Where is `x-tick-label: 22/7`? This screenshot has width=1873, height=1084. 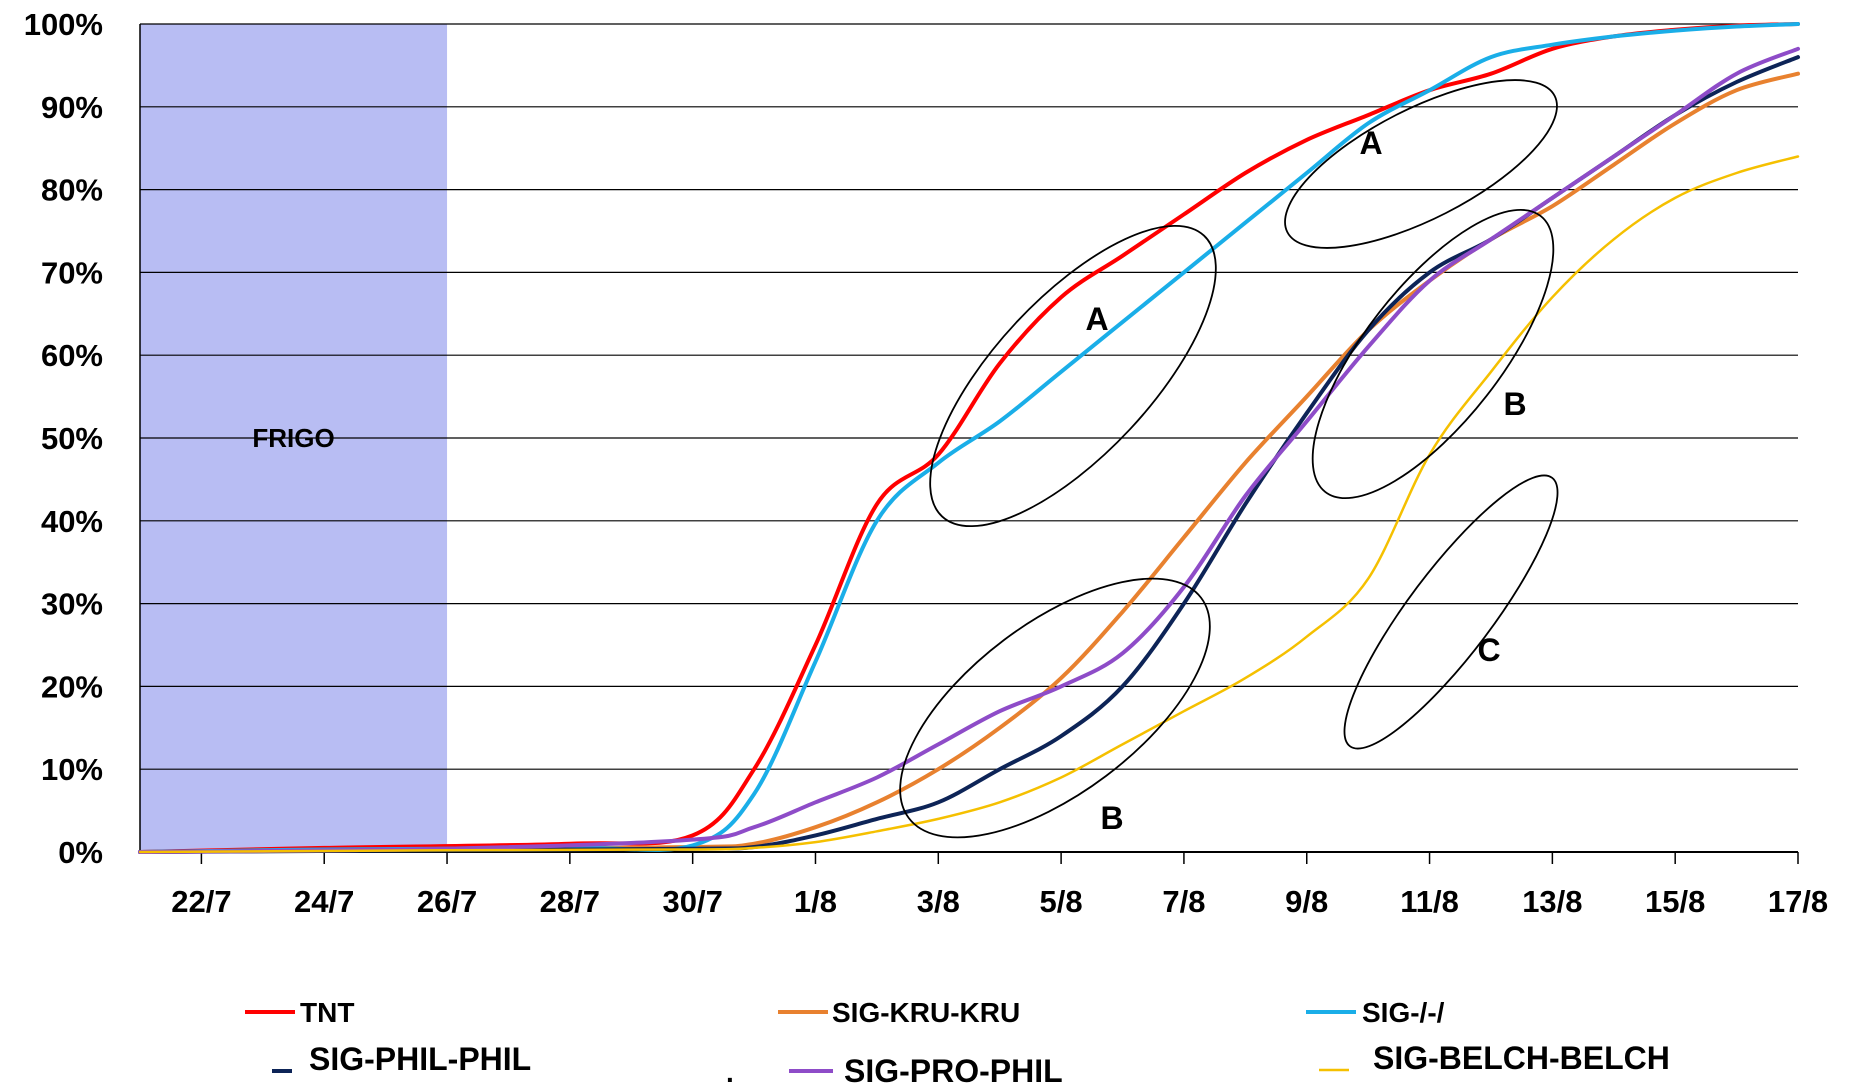 x-tick-label: 22/7 is located at coordinates (201, 901).